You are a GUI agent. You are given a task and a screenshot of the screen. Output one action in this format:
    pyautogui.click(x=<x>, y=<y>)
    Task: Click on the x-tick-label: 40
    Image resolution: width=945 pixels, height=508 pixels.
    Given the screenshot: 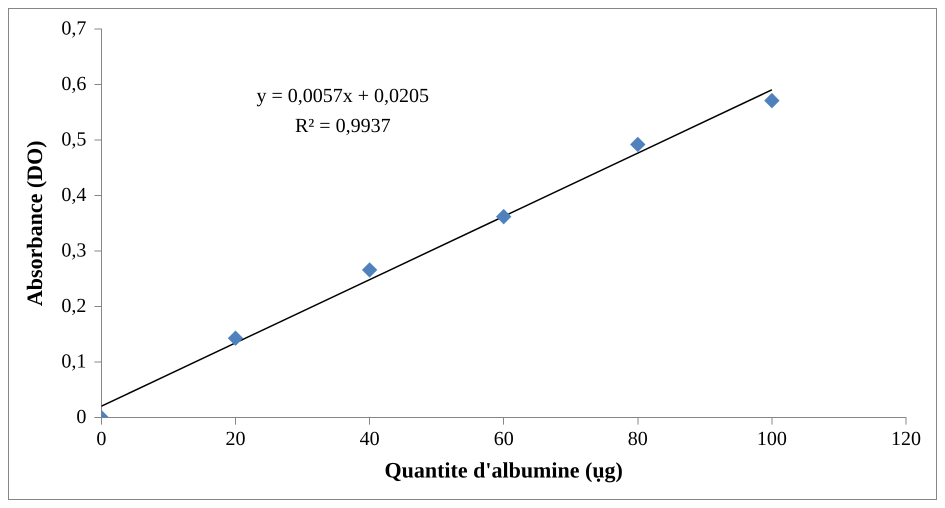 What is the action you would take?
    pyautogui.click(x=370, y=439)
    